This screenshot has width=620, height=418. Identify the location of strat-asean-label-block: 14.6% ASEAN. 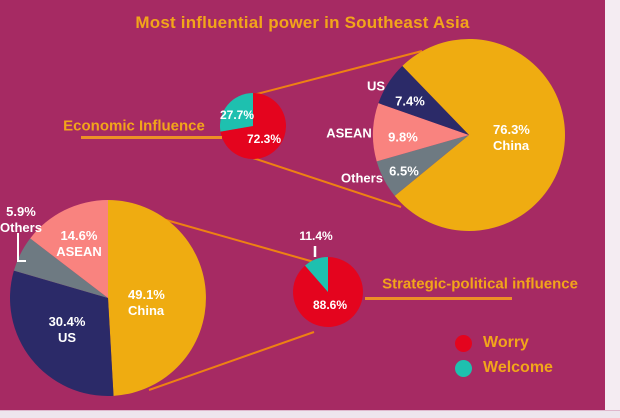
(79, 244).